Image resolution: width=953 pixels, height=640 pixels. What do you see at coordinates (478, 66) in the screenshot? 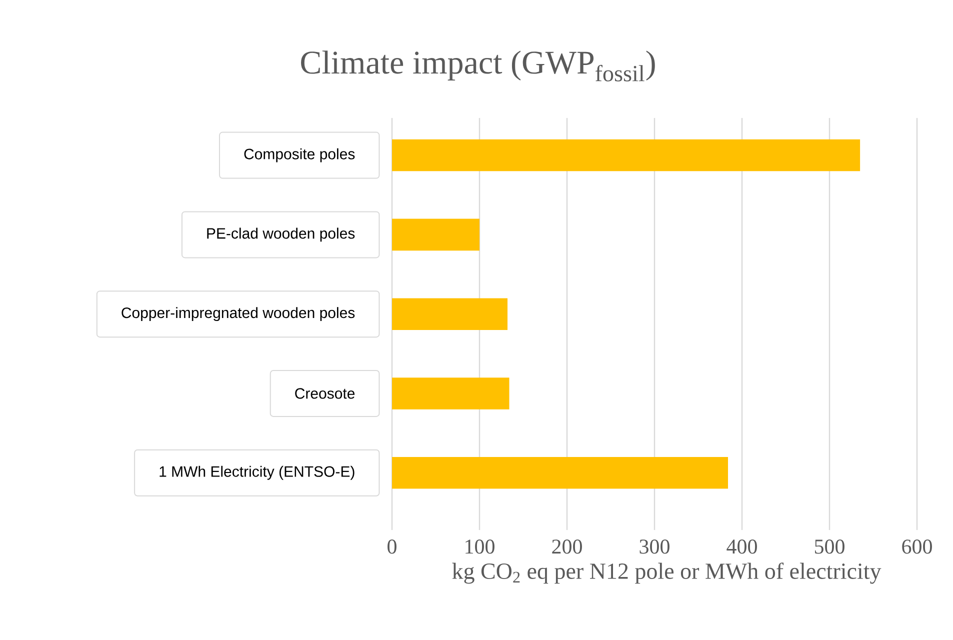
I see `chart-title: Climate impact (GWP$_{fossil}$)` at bounding box center [478, 66].